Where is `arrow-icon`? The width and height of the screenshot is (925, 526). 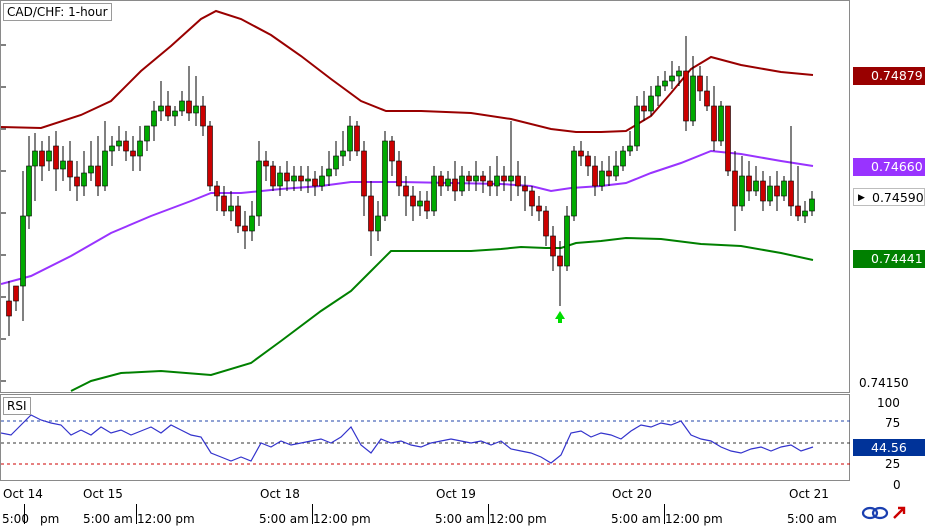
arrow-icon is located at coordinates (899, 512).